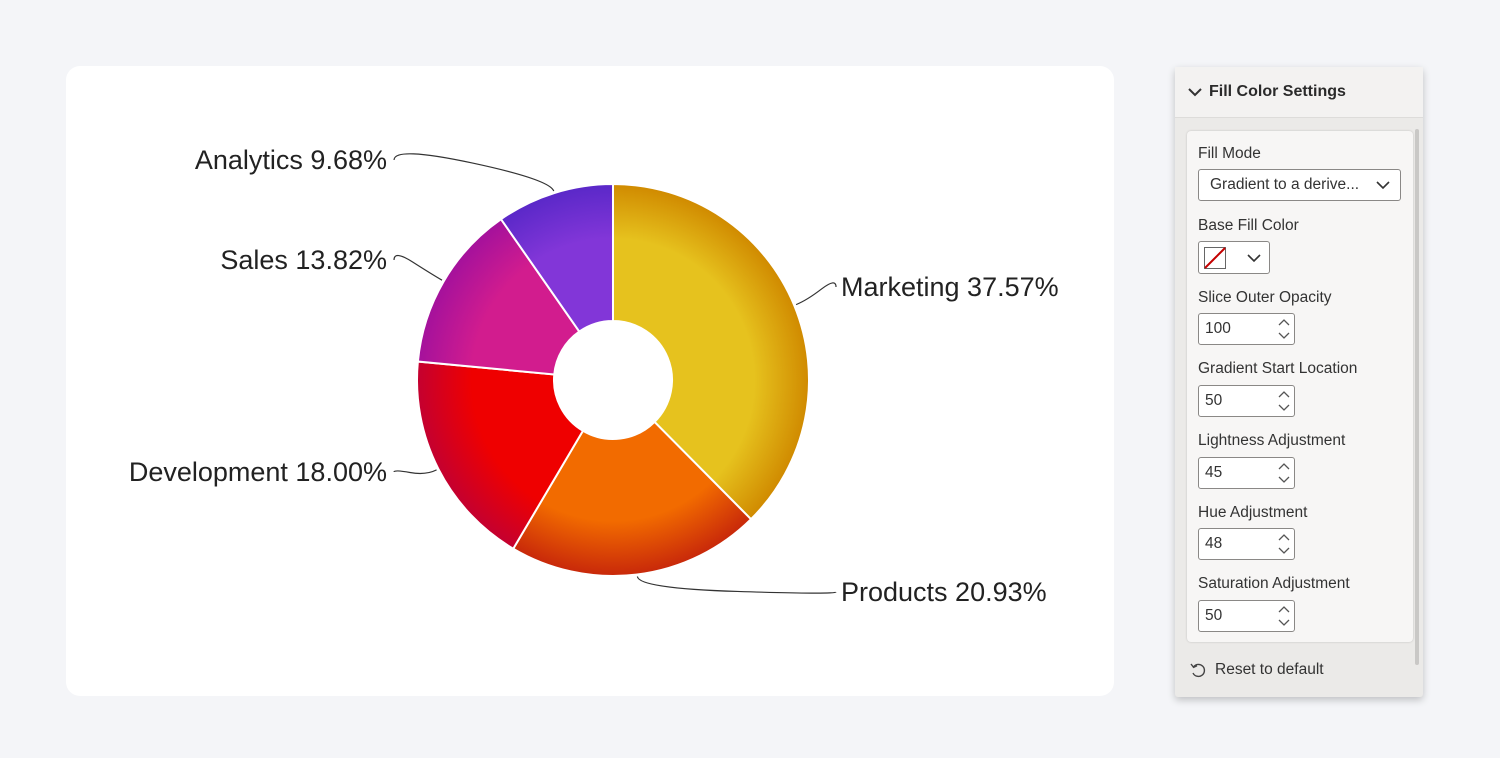  Describe the element at coordinates (498, 296) in the screenshot. I see `slice-sales` at that location.